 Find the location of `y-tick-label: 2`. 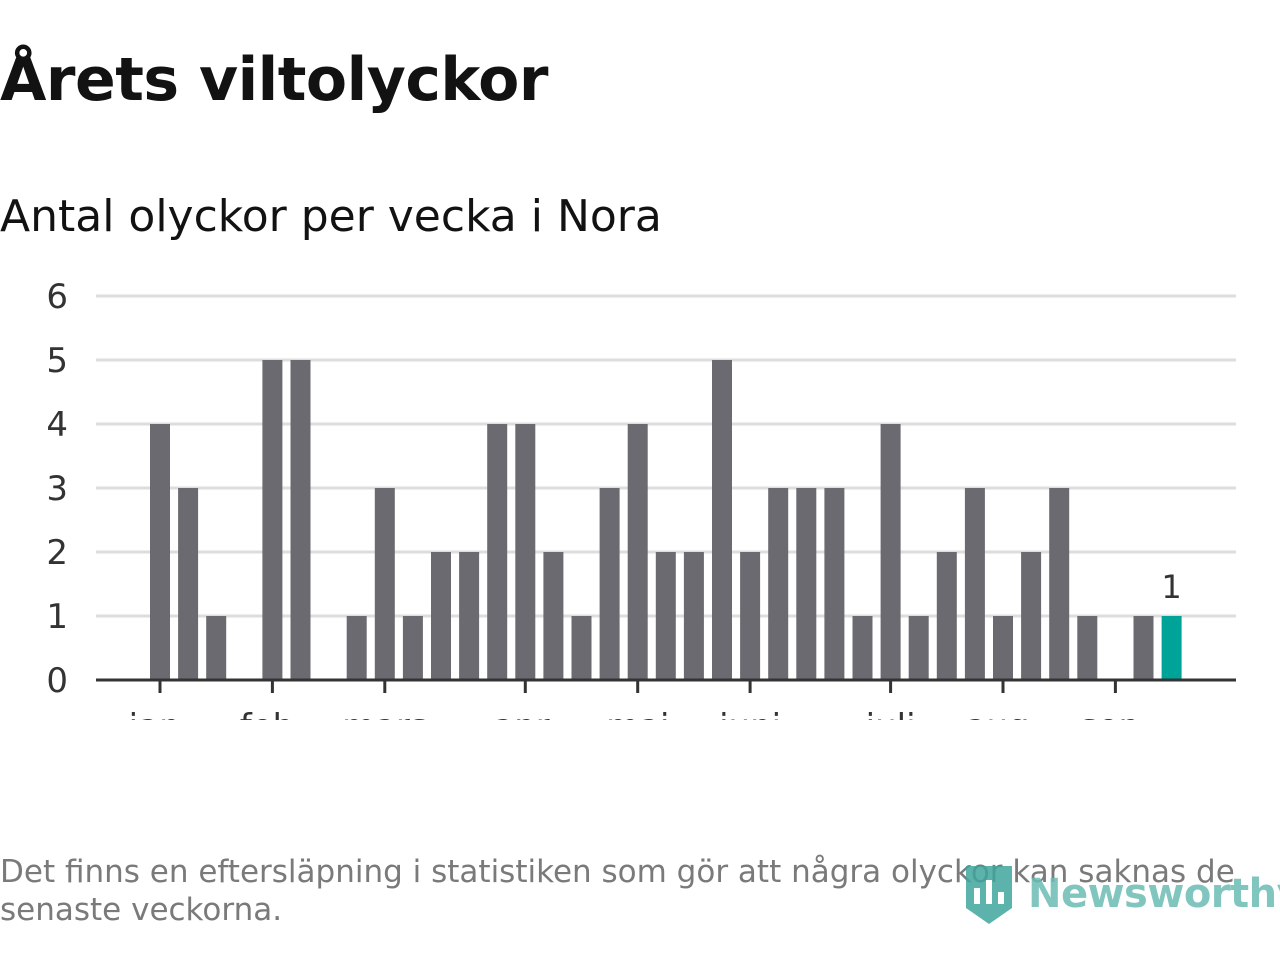

y-tick-label: 2 is located at coordinates (57, 553).